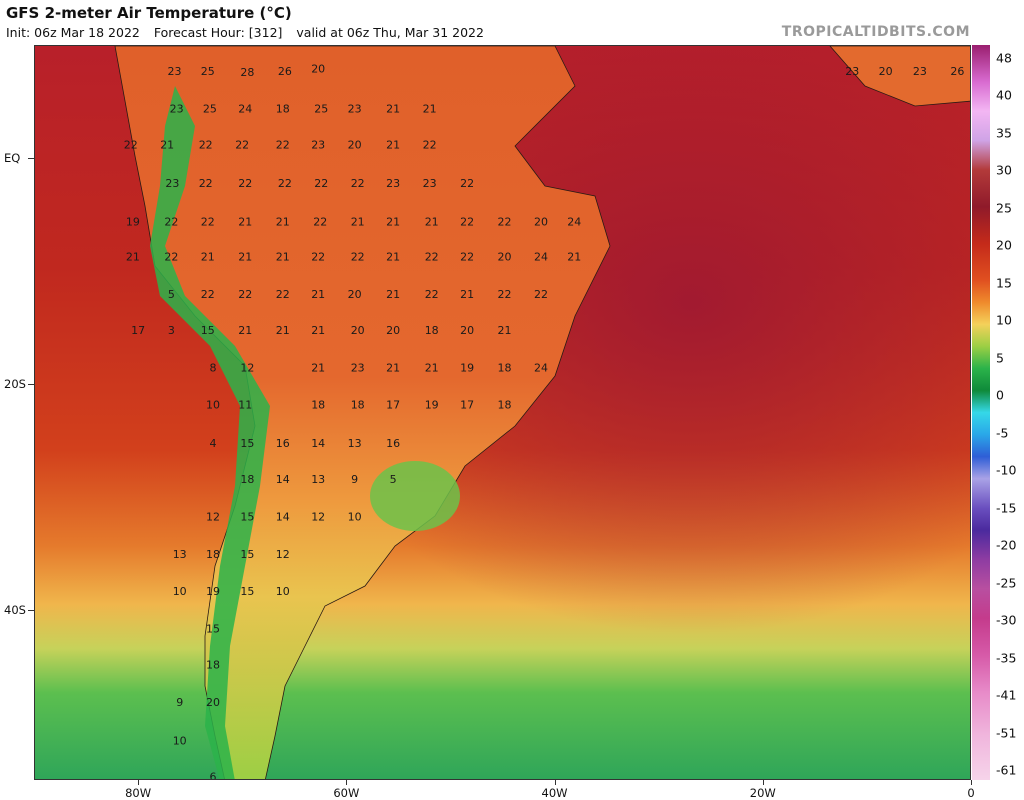 The width and height of the screenshot is (1024, 800). Describe the element at coordinates (875, 32) in the screenshot. I see `brand-watermark: TROPICALTIDBITS.COM` at that location.